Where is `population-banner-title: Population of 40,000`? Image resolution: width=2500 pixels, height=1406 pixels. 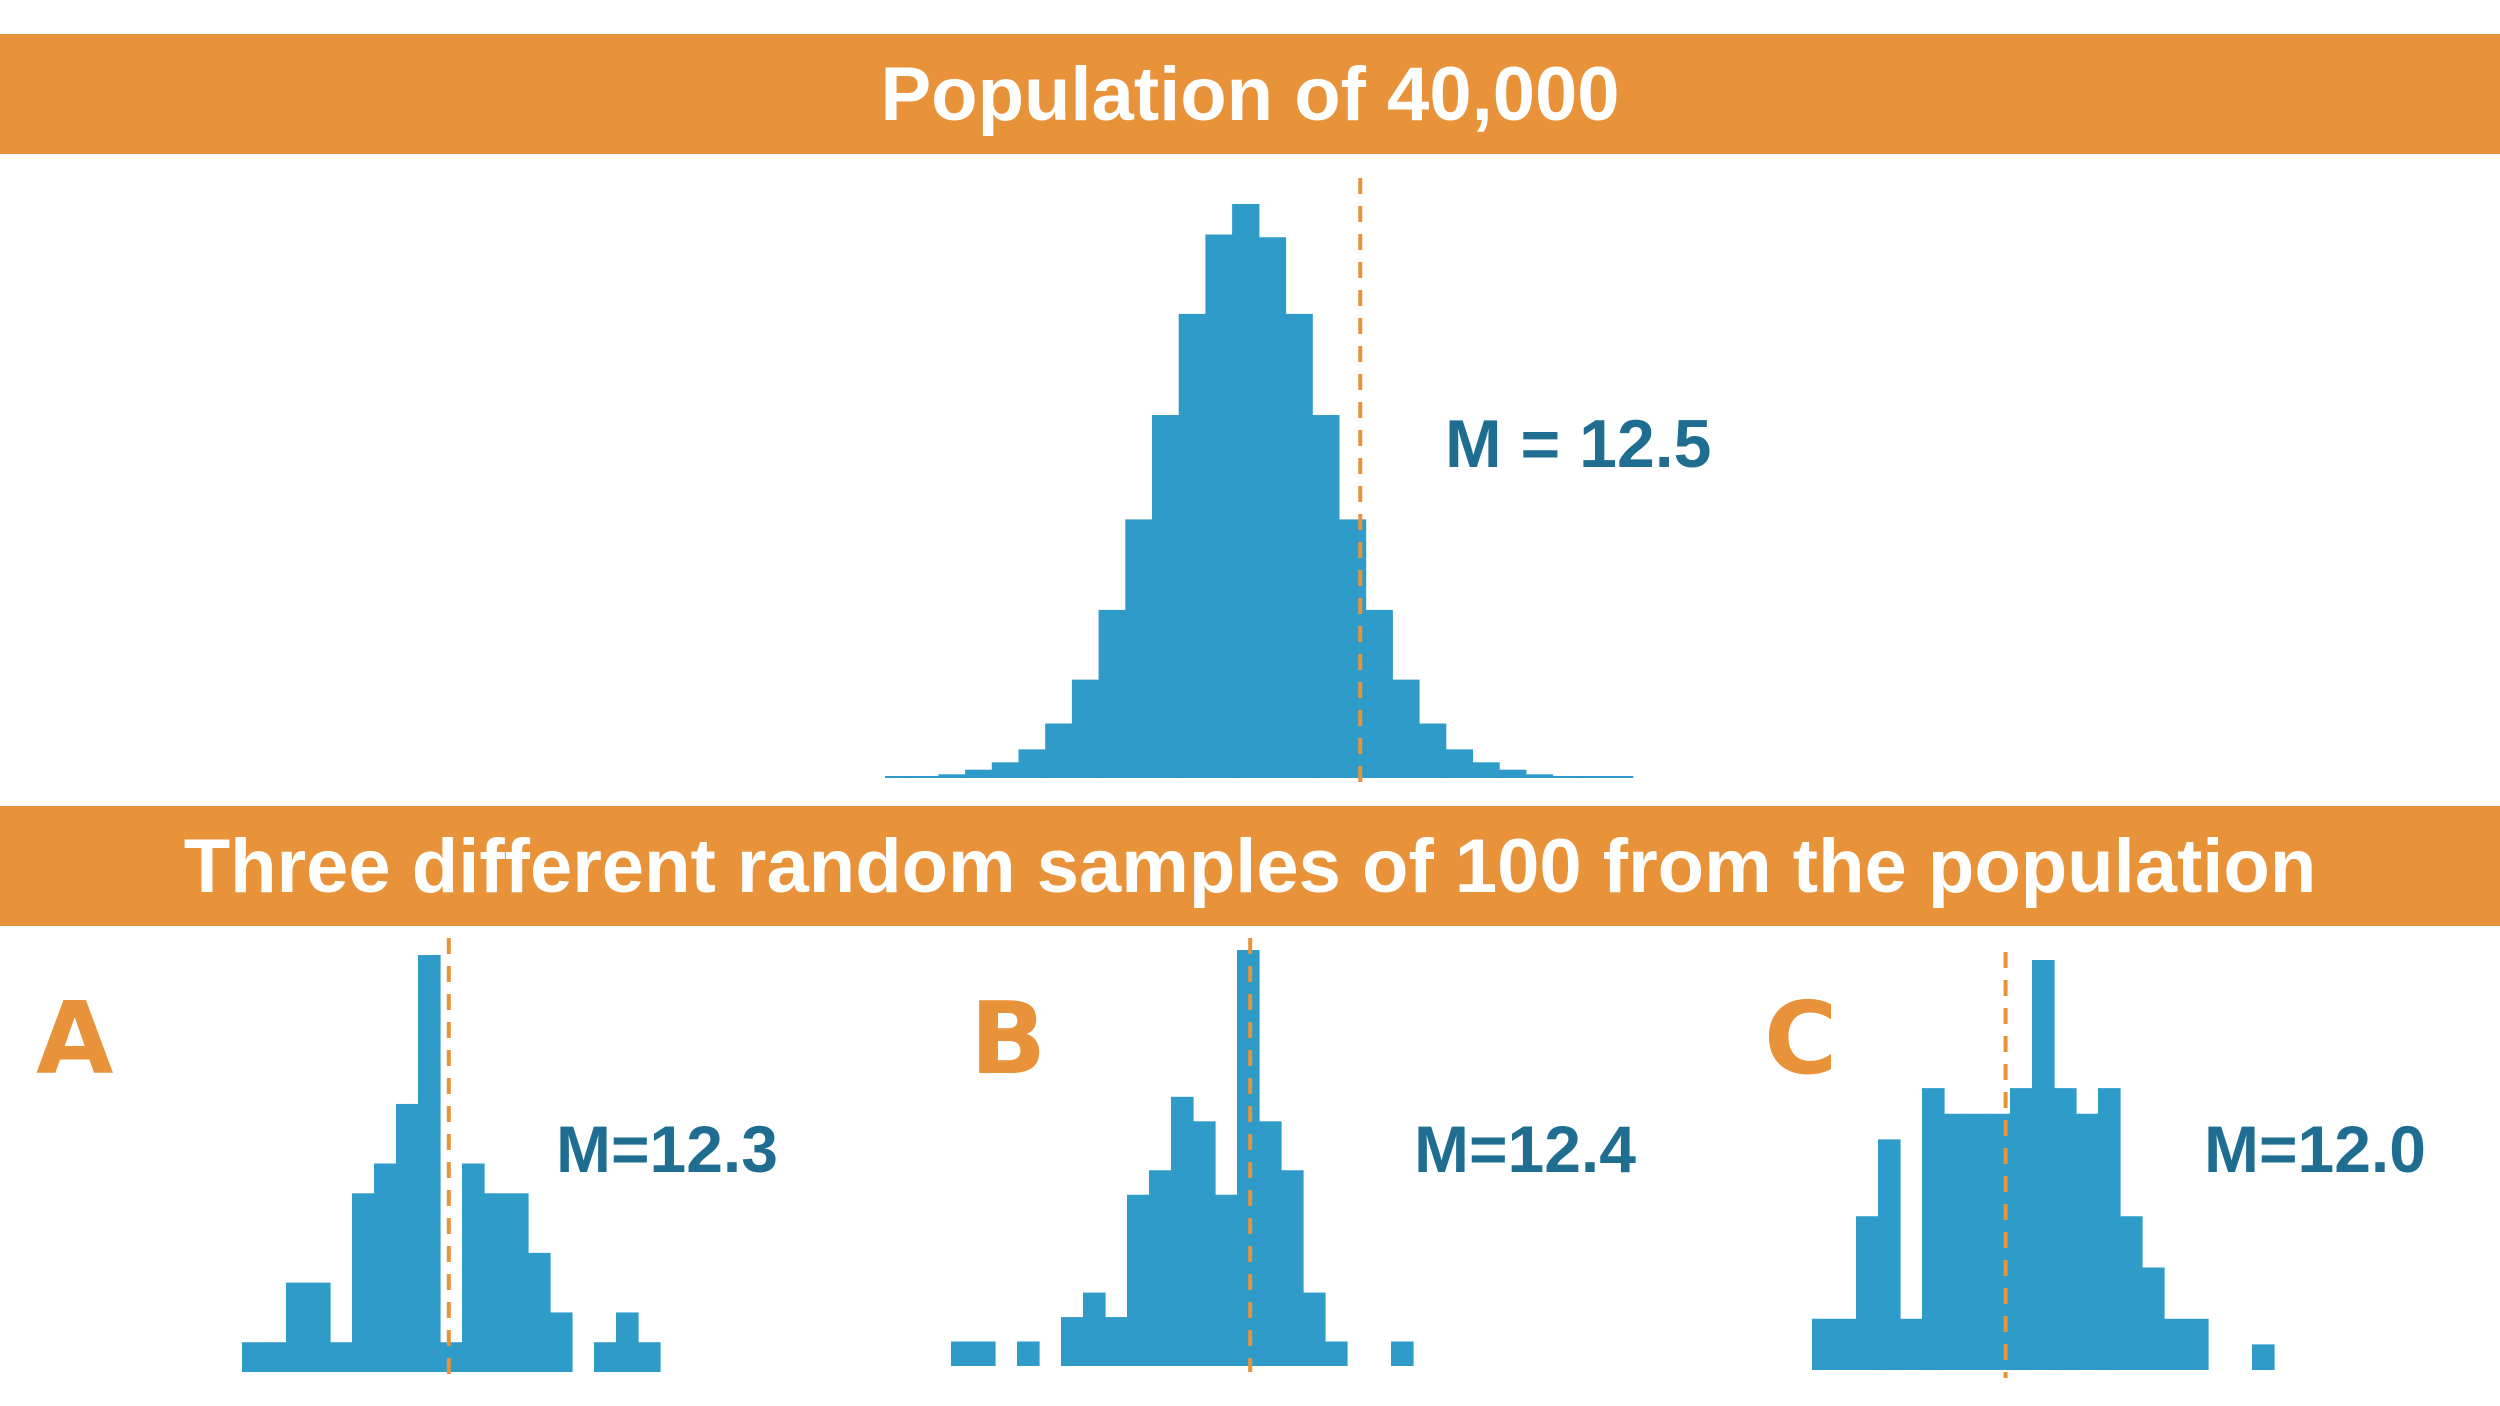
population-banner-title: Population of 40,000 is located at coordinates (1250, 94).